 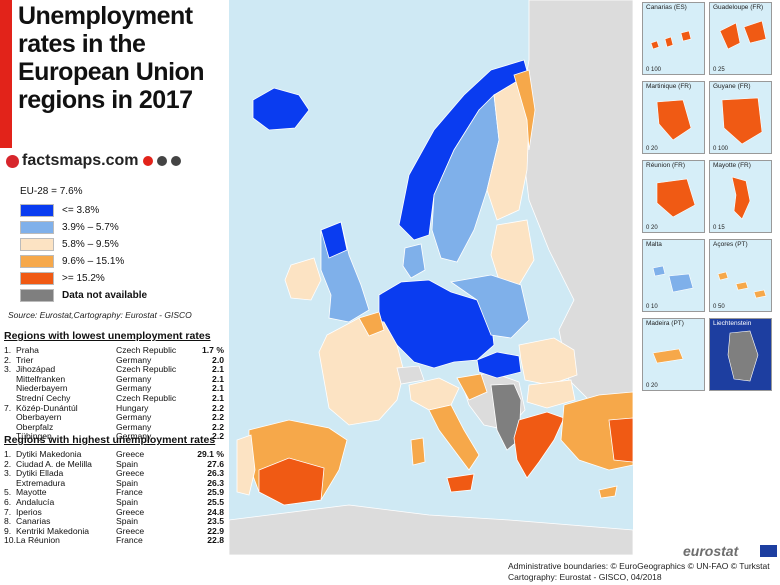 I want to click on inset-label: Mayotte (FR), so click(x=732, y=165).